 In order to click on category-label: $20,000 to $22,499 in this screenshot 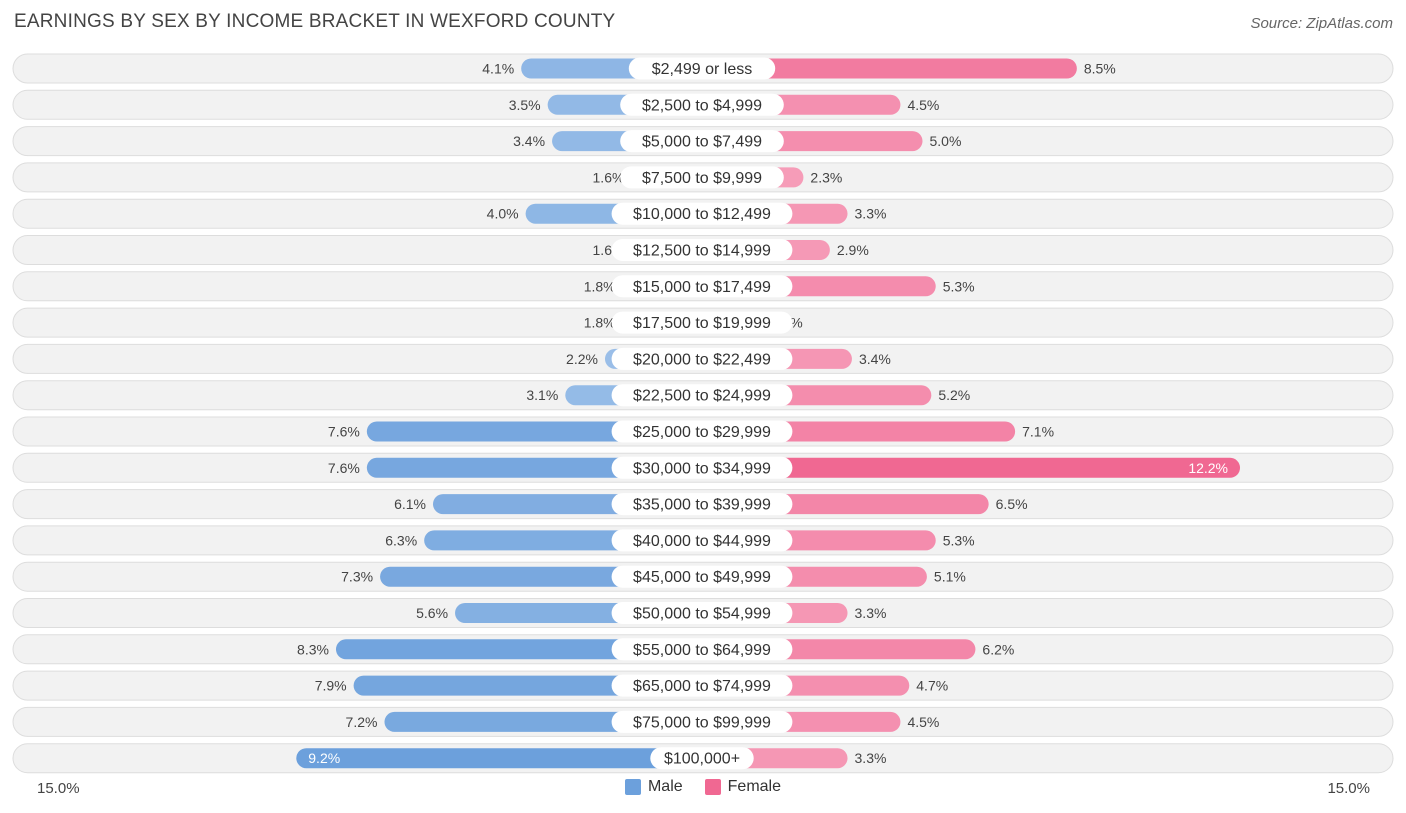, I will do `click(702, 359)`.